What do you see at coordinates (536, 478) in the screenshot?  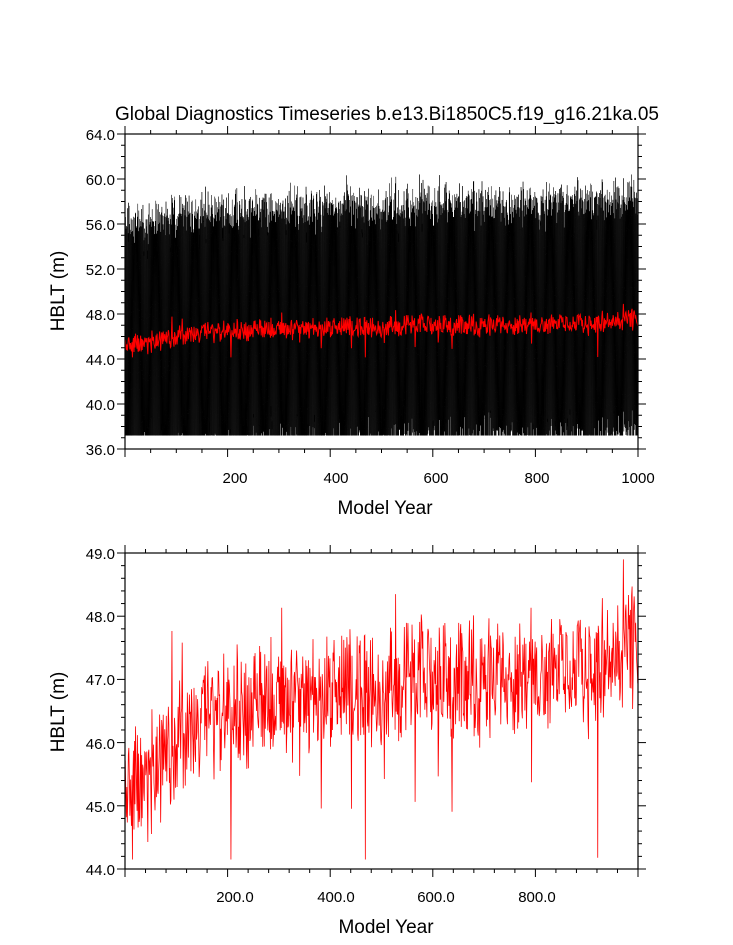 I see `top-x-tick-label: 800` at bounding box center [536, 478].